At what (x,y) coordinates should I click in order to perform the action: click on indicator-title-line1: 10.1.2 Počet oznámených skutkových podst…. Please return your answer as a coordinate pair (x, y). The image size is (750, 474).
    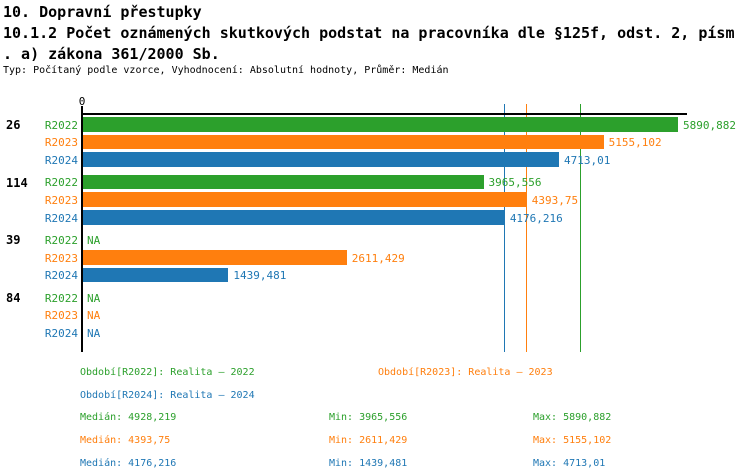
    Looking at the image, I should click on (369, 33).